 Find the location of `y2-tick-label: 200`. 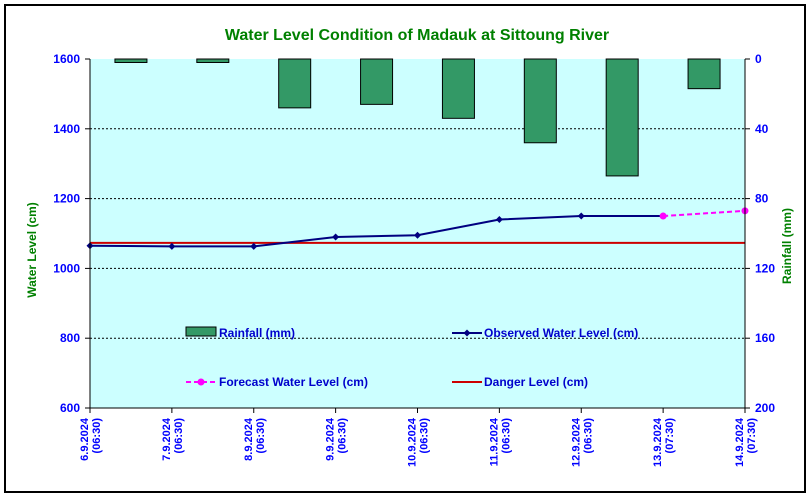

y2-tick-label: 200 is located at coordinates (765, 408).